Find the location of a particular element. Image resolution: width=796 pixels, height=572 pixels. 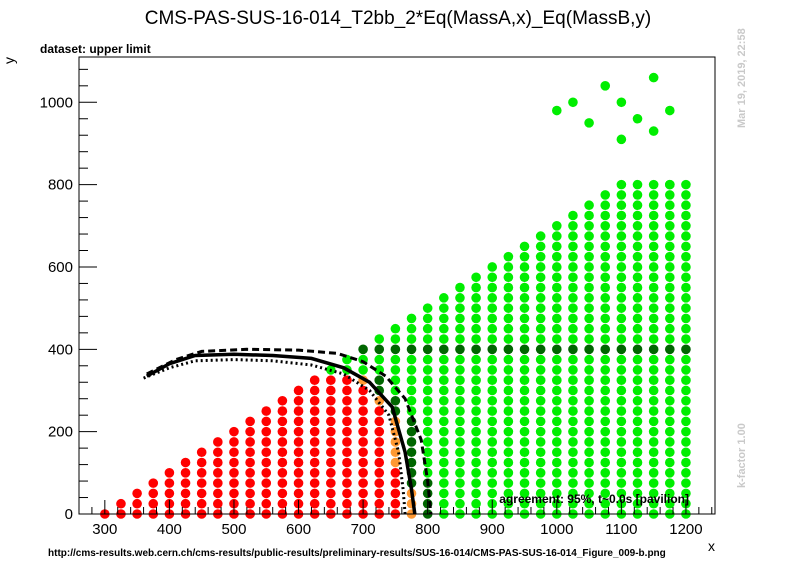

x-tick-label: 800 is located at coordinates (427, 529).